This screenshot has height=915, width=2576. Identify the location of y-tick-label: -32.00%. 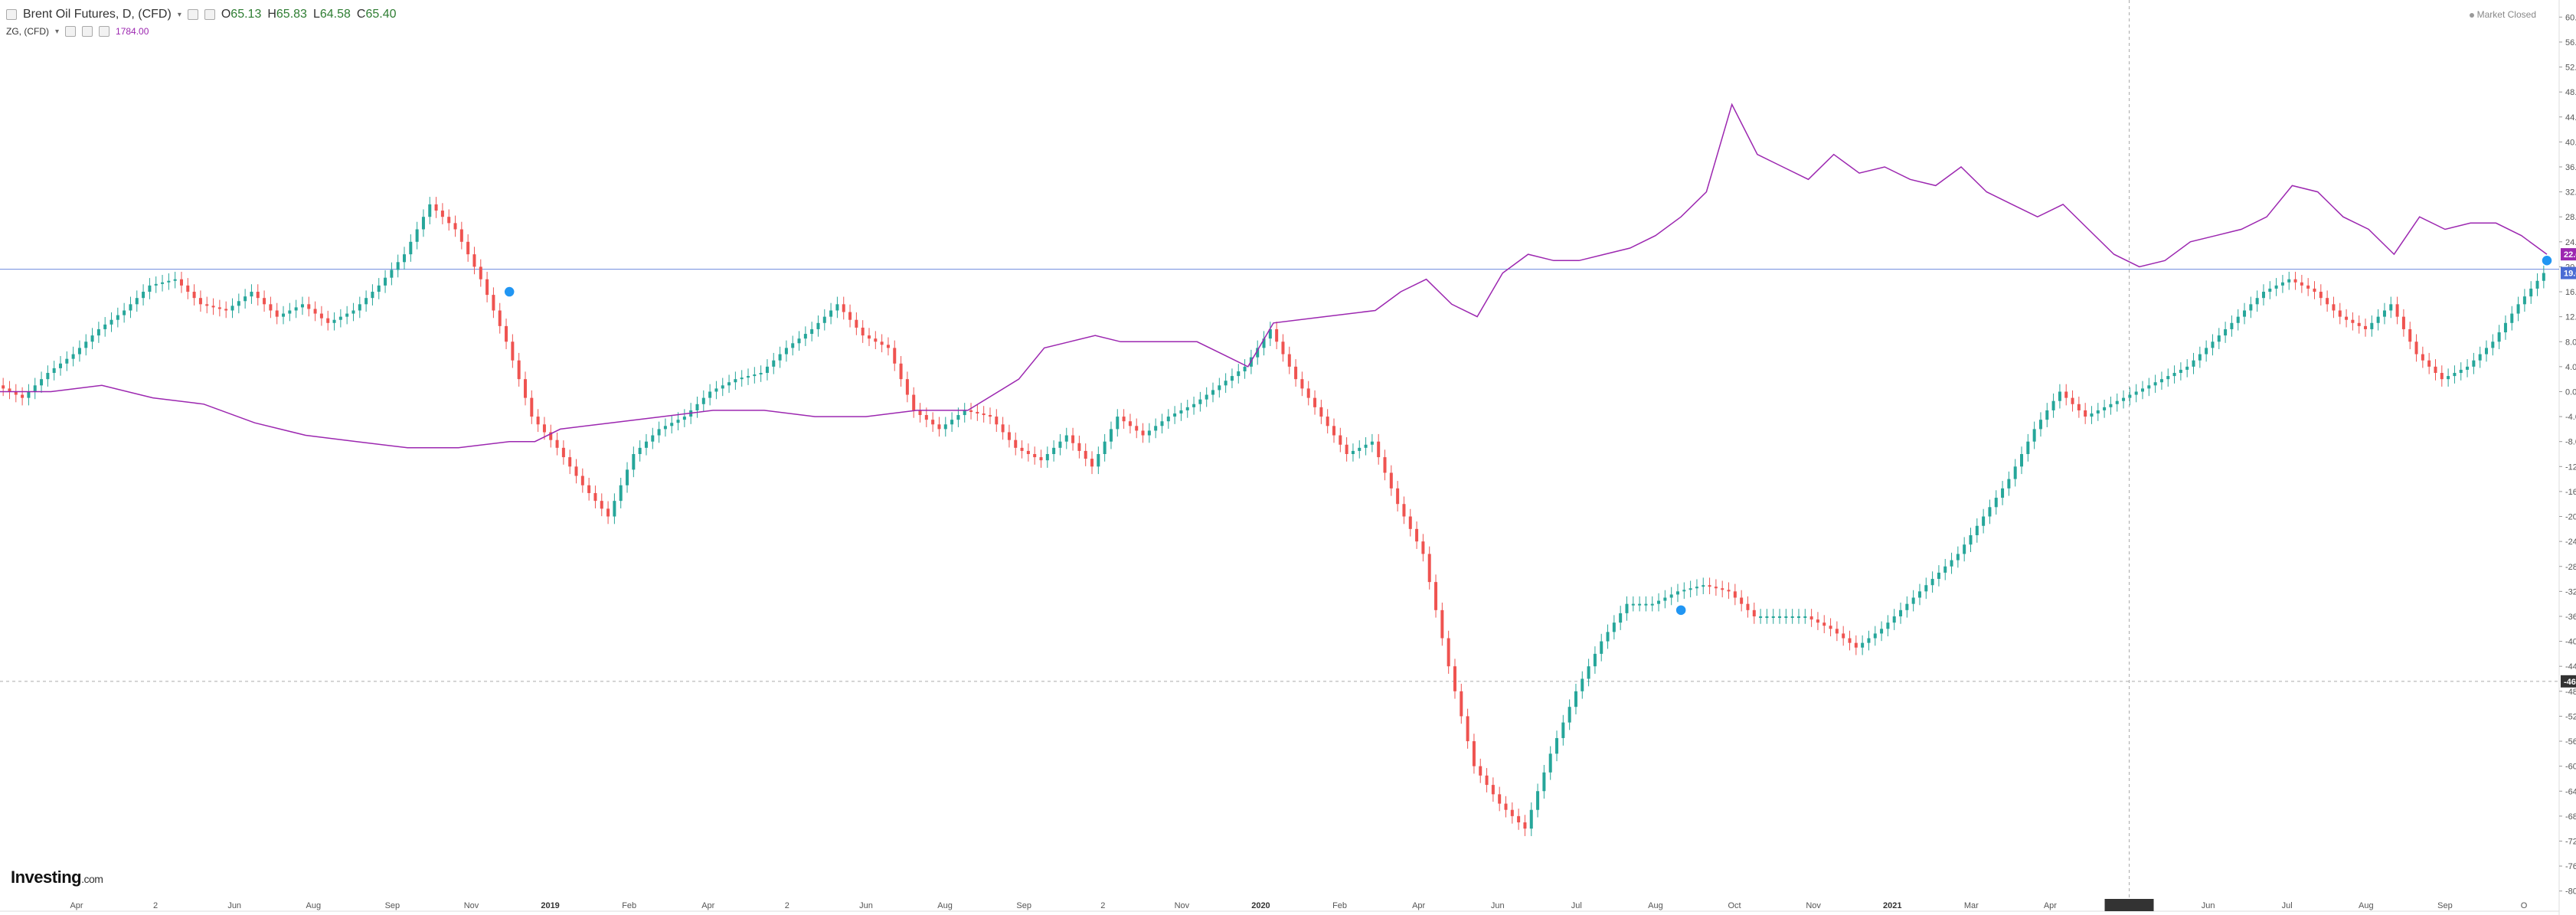
(2570, 591).